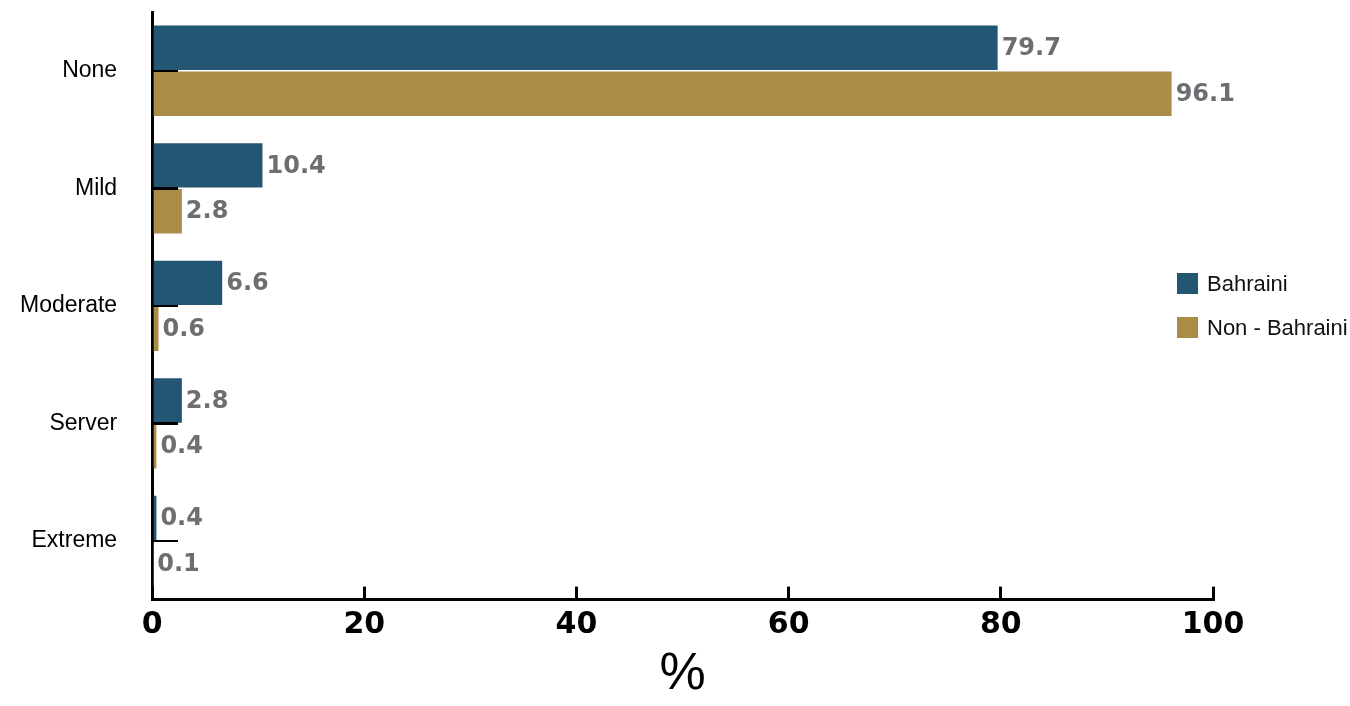 This screenshot has height=706, width=1350. Describe the element at coordinates (90, 69) in the screenshot. I see `y-tick-label: None` at that location.